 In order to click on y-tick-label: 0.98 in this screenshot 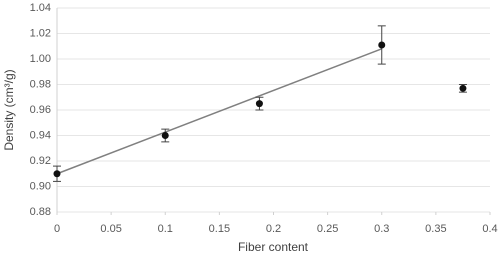, I will do `click(40, 84)`.